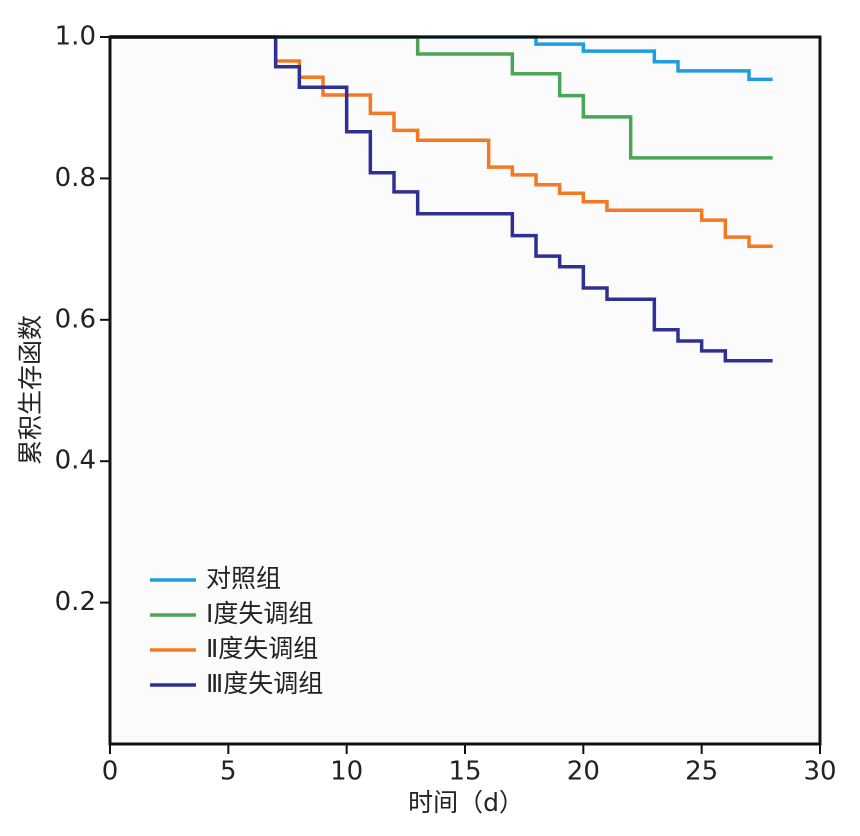 Image resolution: width=860 pixels, height=836 pixels. Describe the element at coordinates (466, 802) in the screenshot. I see `x-axis-label: 时间（d）` at that location.